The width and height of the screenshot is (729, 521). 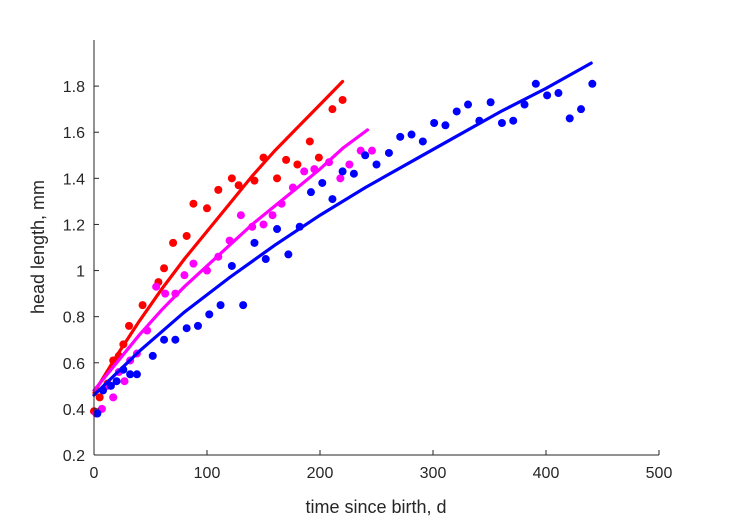 What do you see at coordinates (74, 225) in the screenshot?
I see `y-tick-label: 1.2` at bounding box center [74, 225].